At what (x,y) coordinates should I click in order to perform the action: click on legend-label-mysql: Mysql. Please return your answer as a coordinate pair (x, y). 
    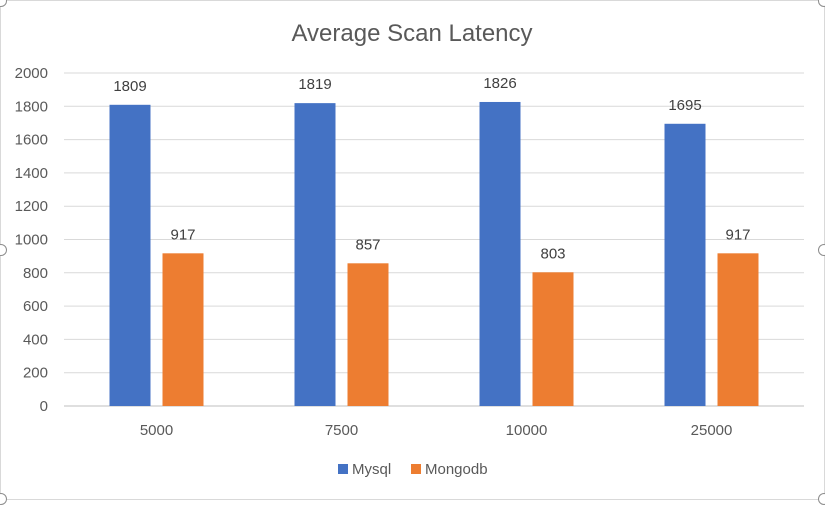
    Looking at the image, I should click on (371, 469).